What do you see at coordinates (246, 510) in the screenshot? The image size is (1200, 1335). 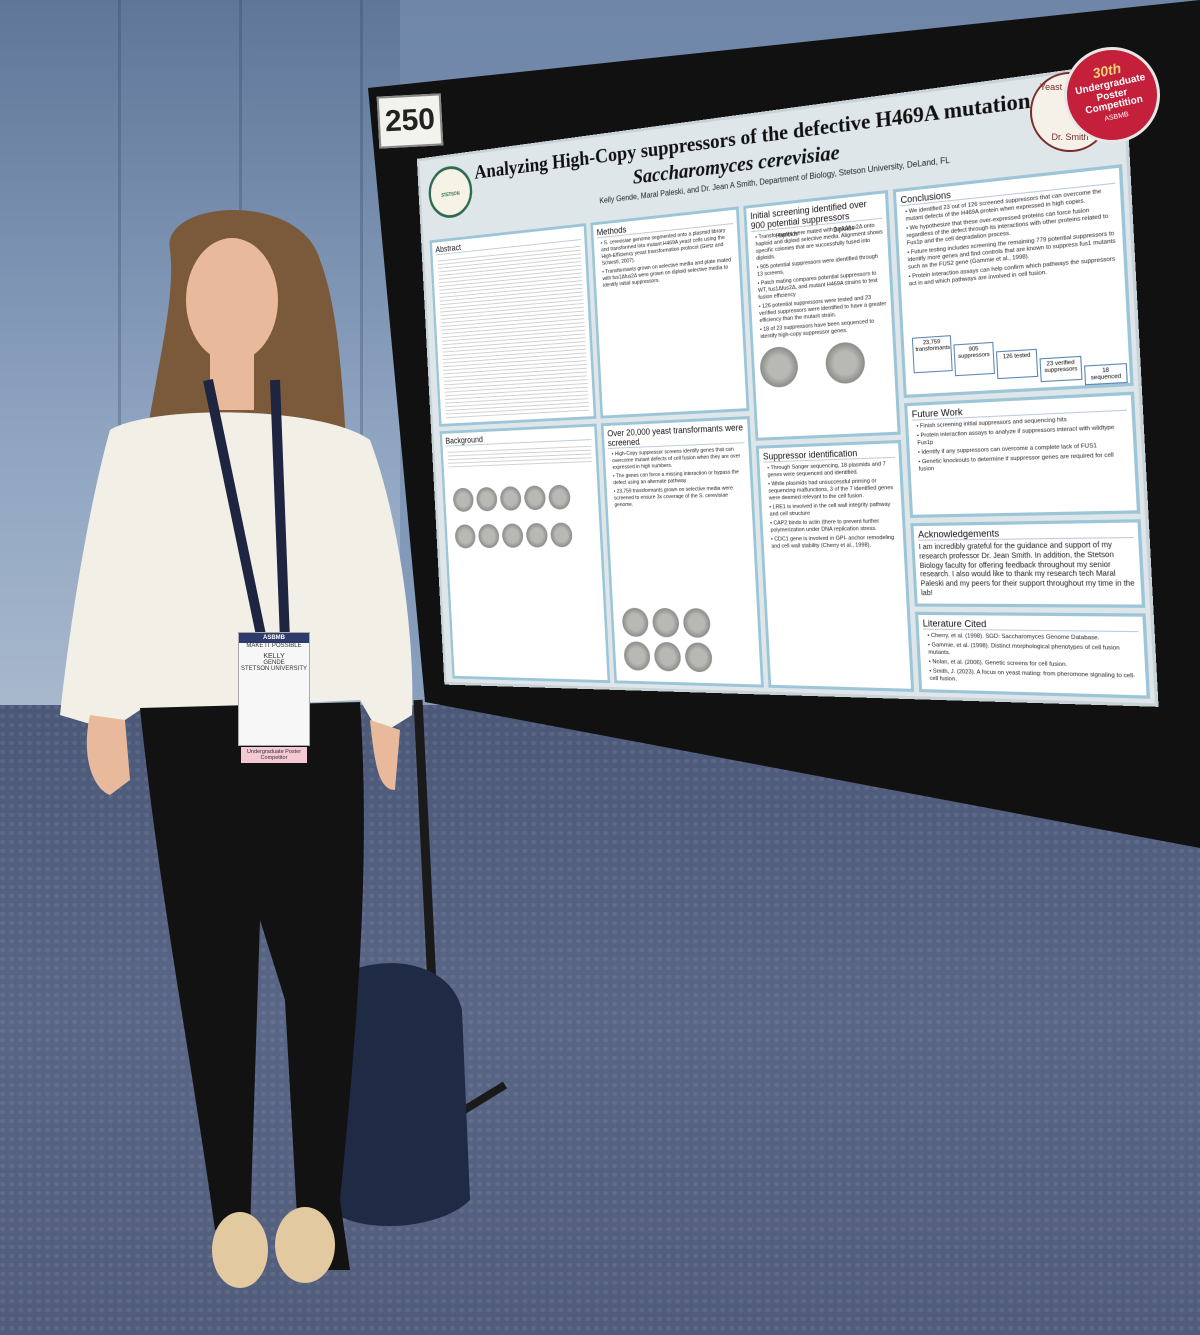 I see `lanyard` at bounding box center [246, 510].